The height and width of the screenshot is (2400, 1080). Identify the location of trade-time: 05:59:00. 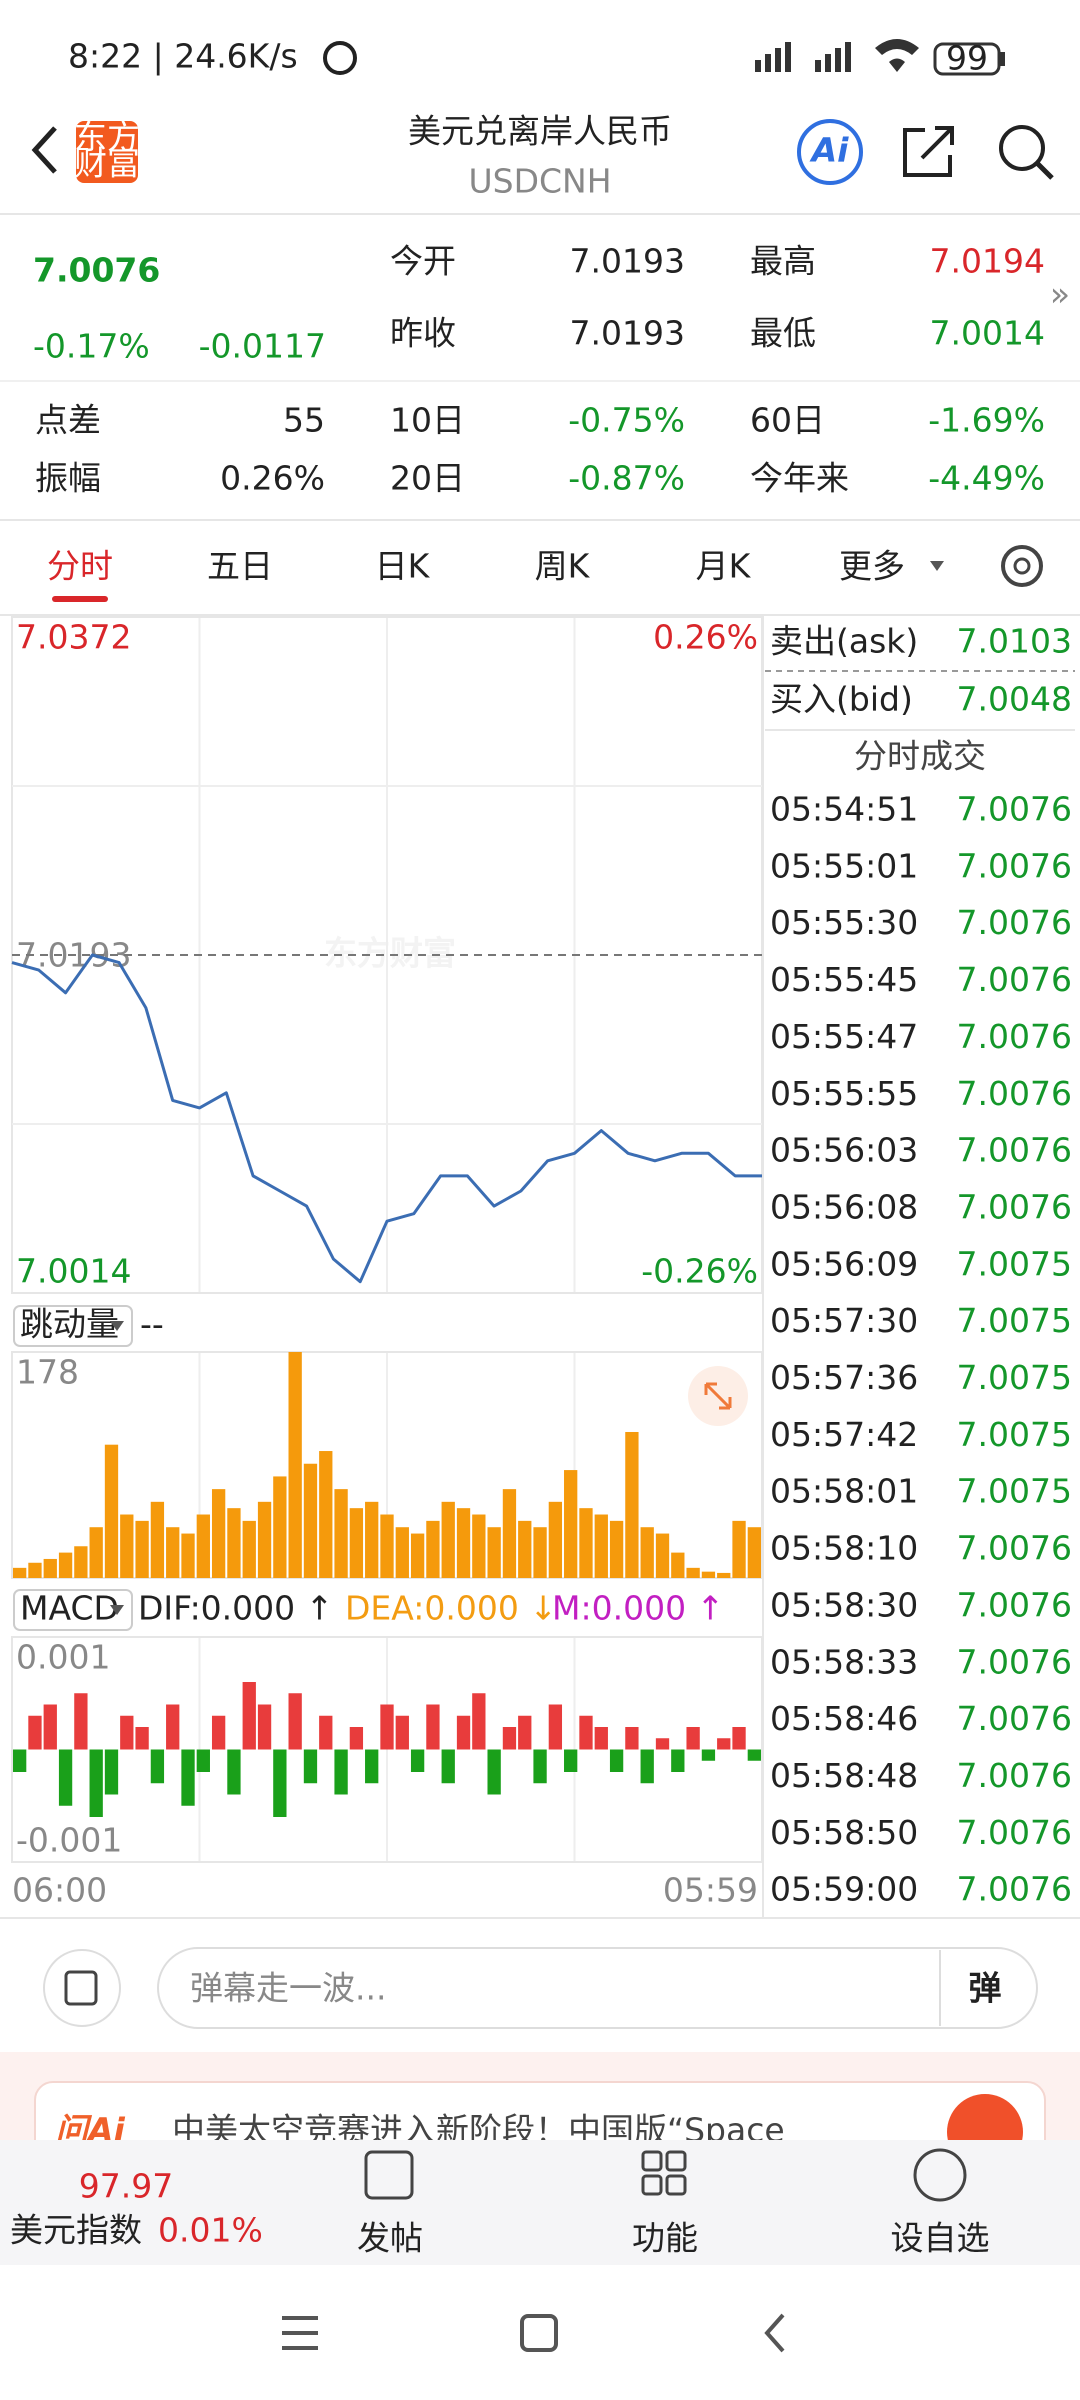
(844, 1889).